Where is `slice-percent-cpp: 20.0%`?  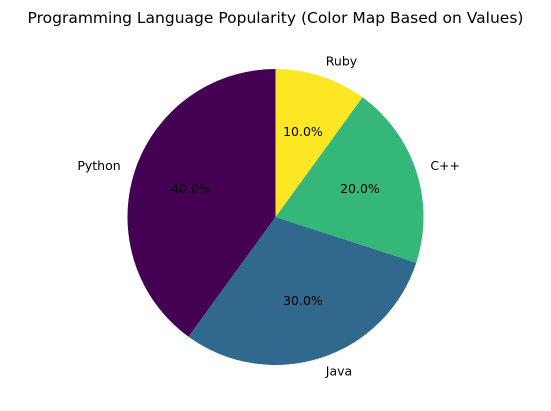
slice-percent-cpp: 20.0% is located at coordinates (360, 188).